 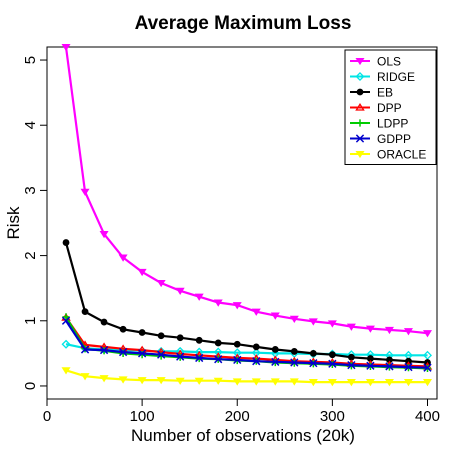 What do you see at coordinates (360, 138) in the screenshot?
I see `legend-marker-gdpp` at bounding box center [360, 138].